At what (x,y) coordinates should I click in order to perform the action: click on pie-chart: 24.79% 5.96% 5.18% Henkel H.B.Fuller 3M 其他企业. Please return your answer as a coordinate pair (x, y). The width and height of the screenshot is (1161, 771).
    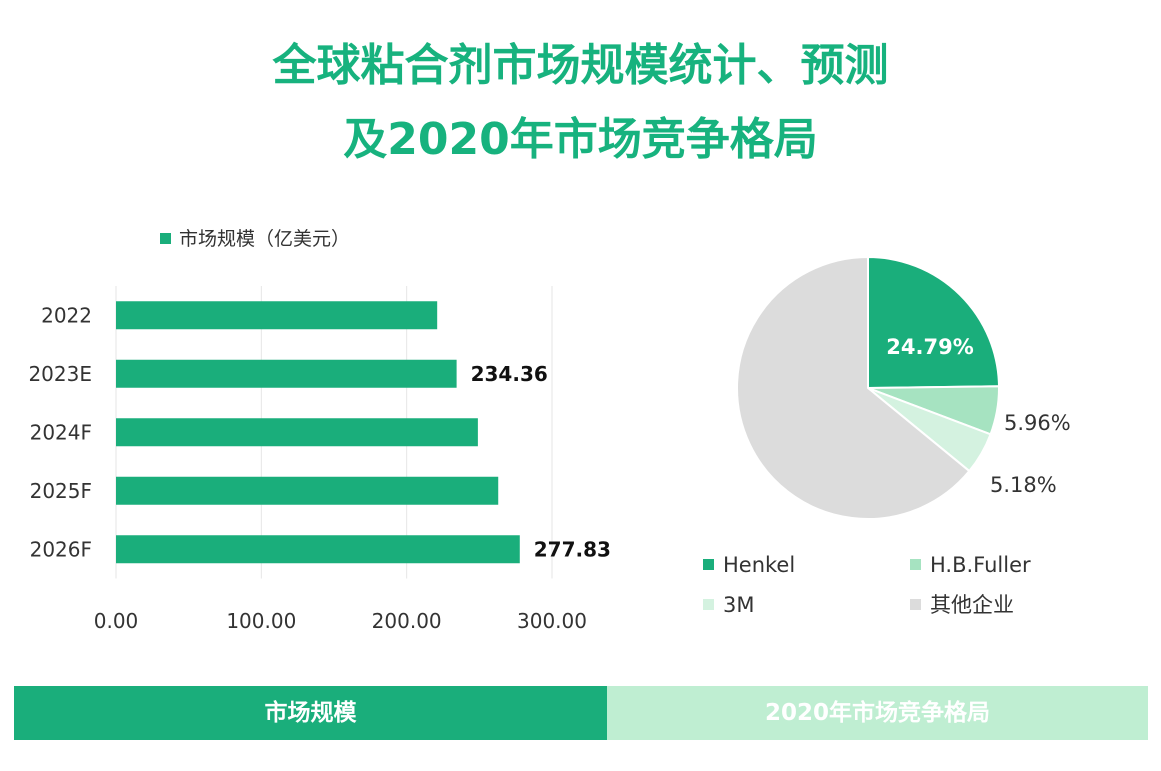
    Looking at the image, I should click on (887, 436).